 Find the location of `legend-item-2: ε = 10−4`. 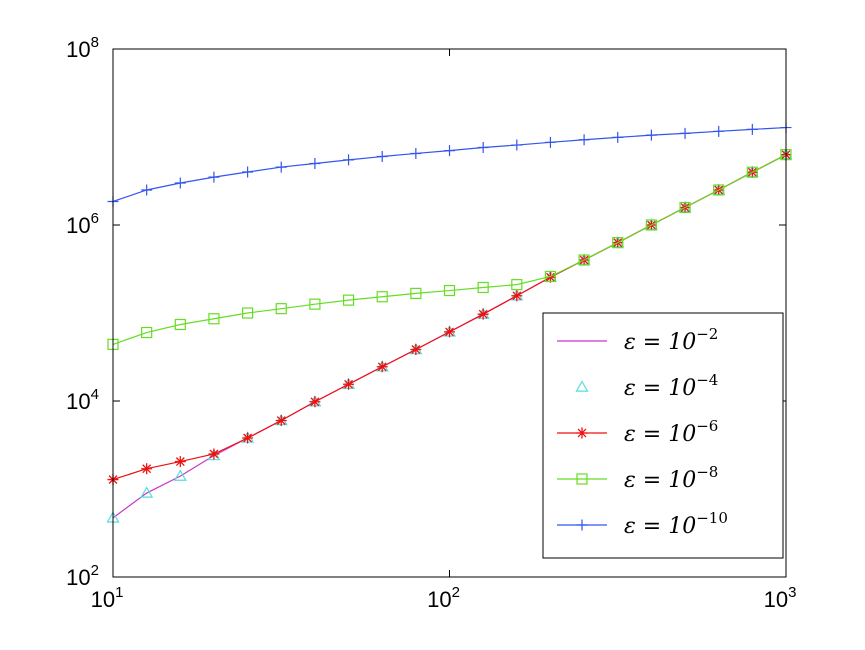

legend-item-2: ε = 10−4 is located at coordinates (646, 386).